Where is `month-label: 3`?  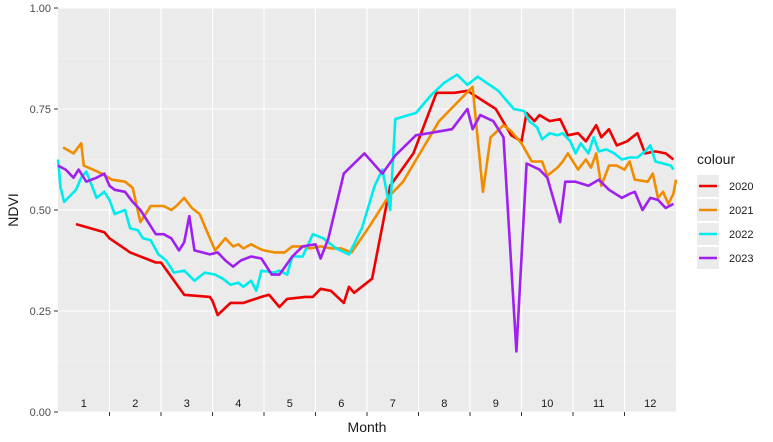 month-label: 3 is located at coordinates (187, 404).